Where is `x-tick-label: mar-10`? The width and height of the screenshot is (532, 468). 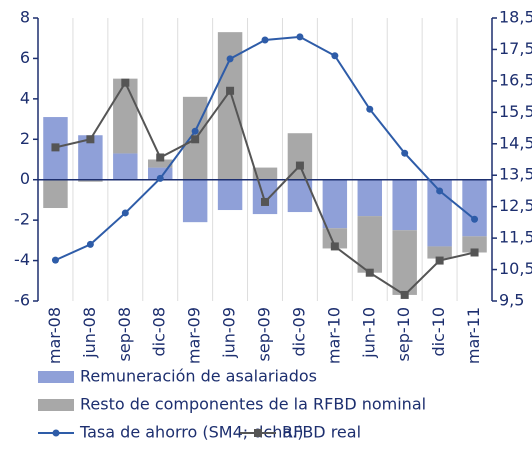
x-tick-label: mar-10 is located at coordinates (333, 335).